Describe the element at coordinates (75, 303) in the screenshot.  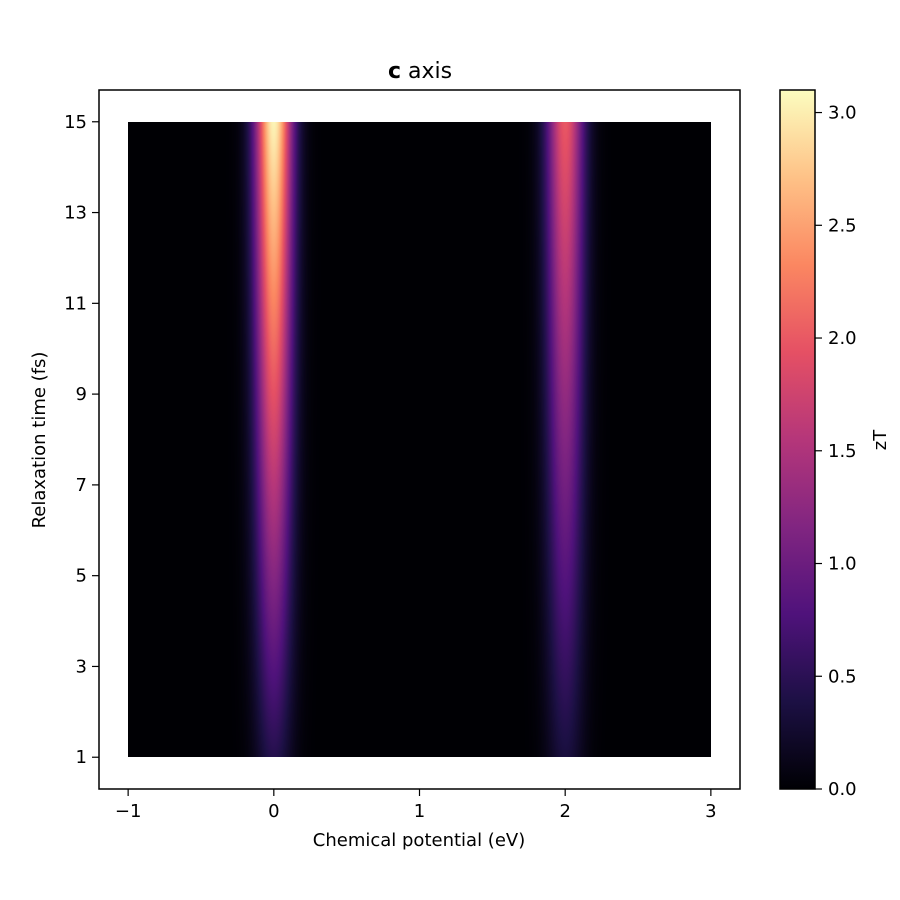
I see `y-tick-label: 11` at that location.